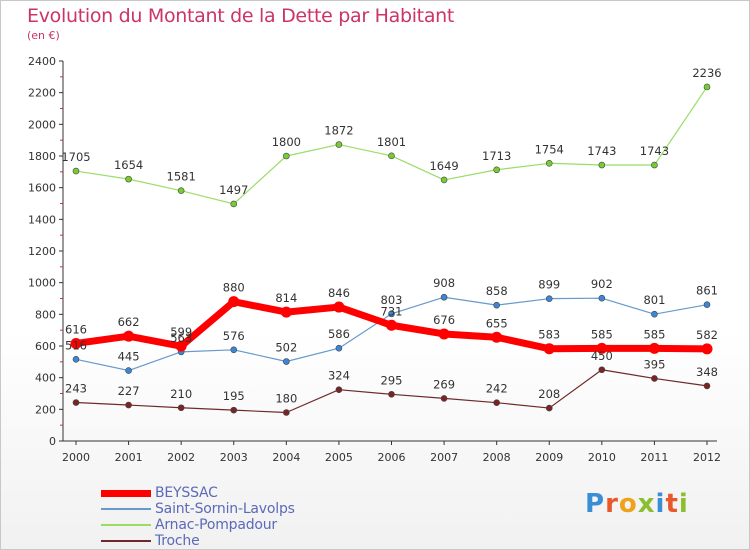  Describe the element at coordinates (286, 457) in the screenshot. I see `x-tick-label: 2004` at that location.